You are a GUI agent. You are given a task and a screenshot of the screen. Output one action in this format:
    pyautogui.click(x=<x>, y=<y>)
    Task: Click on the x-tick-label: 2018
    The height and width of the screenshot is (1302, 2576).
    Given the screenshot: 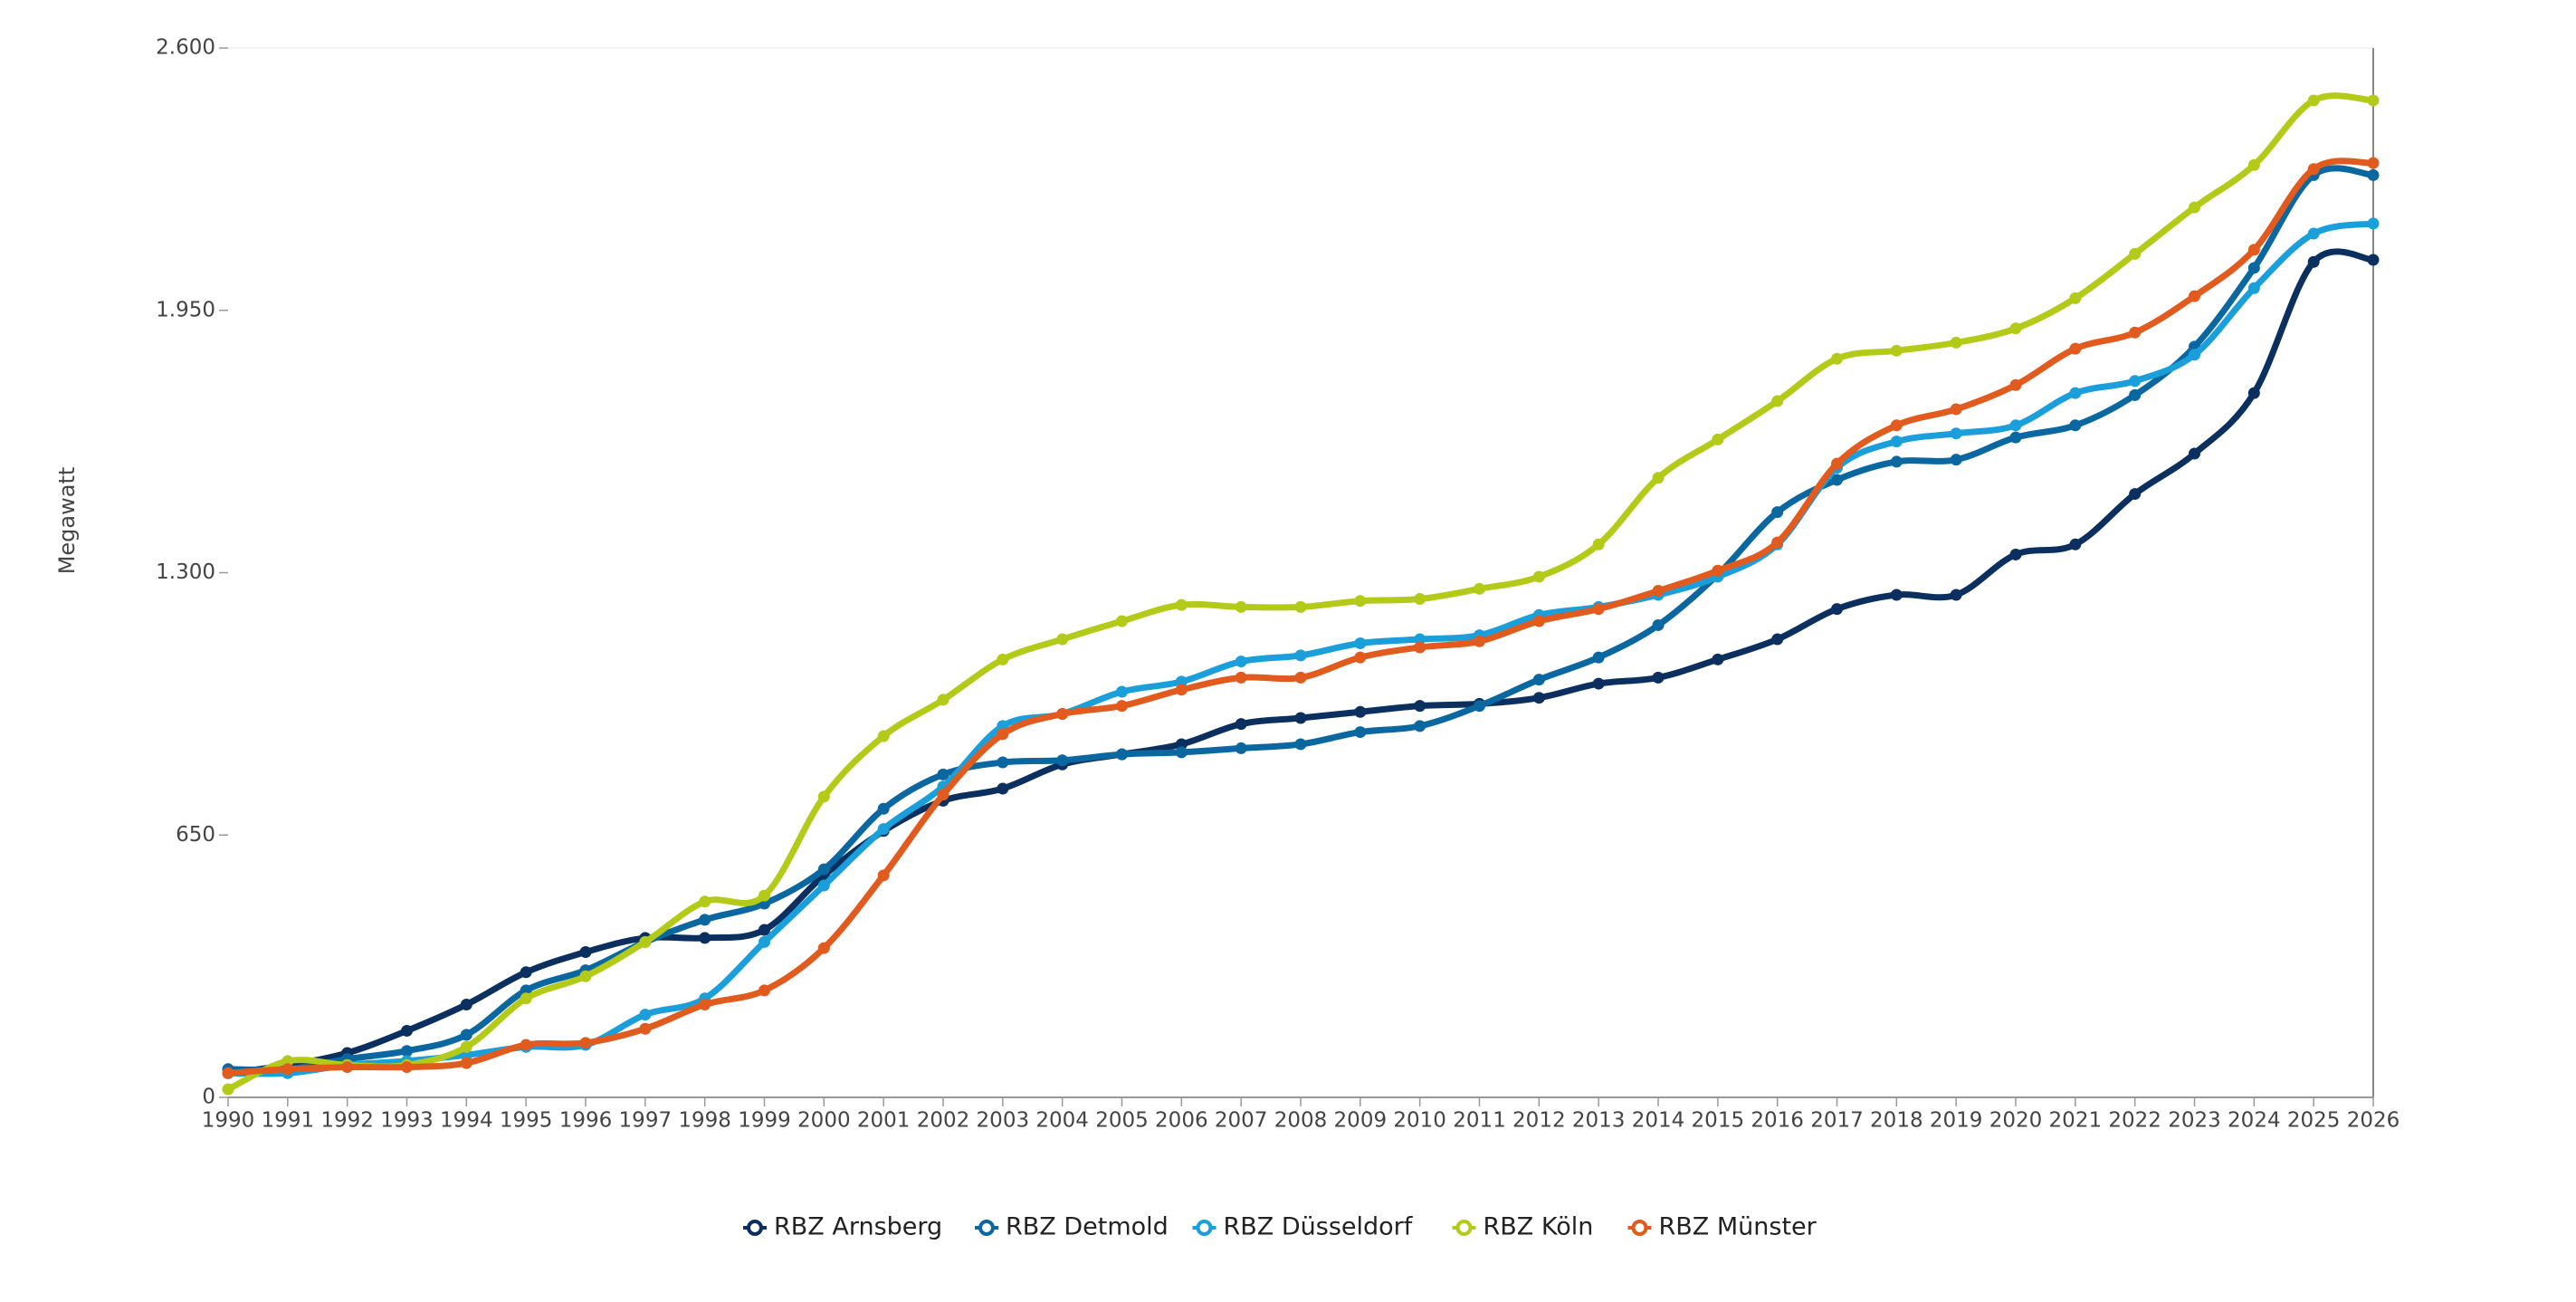 What is the action you would take?
    pyautogui.click(x=1897, y=1121)
    